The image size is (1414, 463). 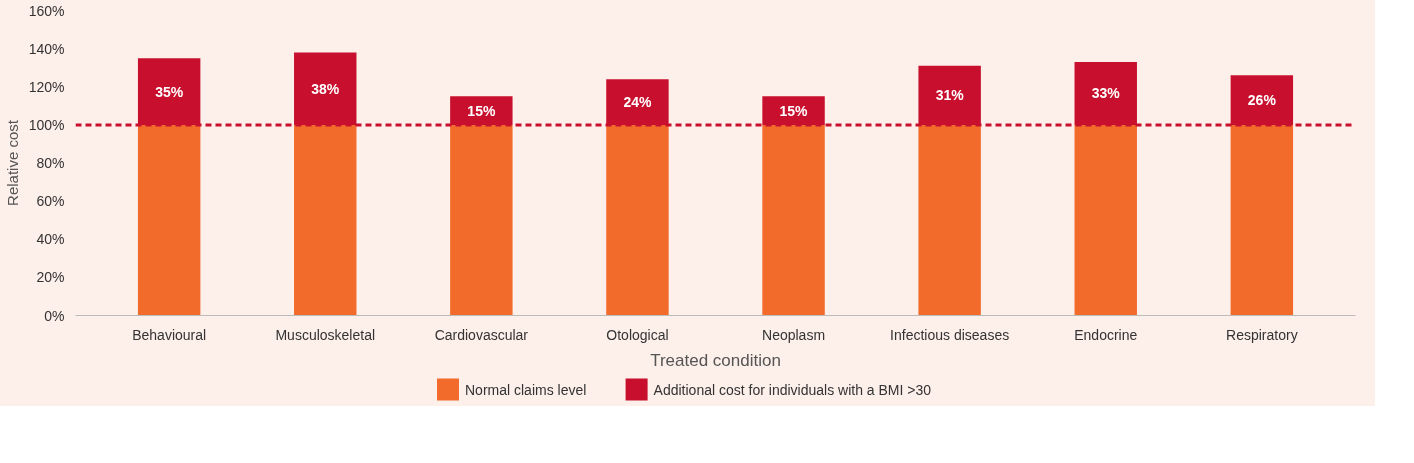 I want to click on legend-label: Normal claims level, so click(x=526, y=389).